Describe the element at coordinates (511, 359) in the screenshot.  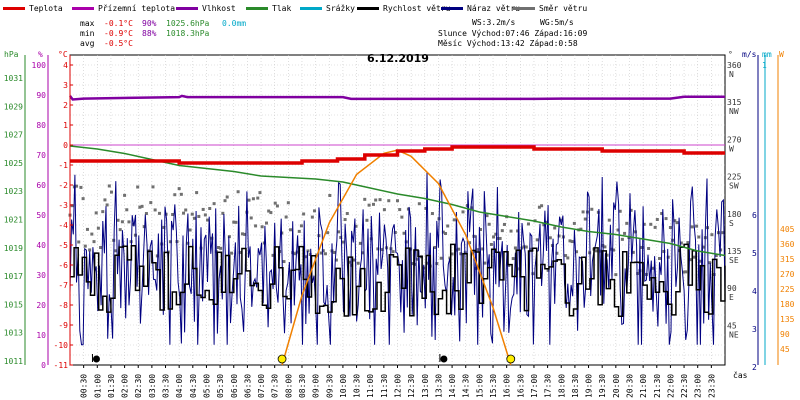
I see `sun-marker` at that location.